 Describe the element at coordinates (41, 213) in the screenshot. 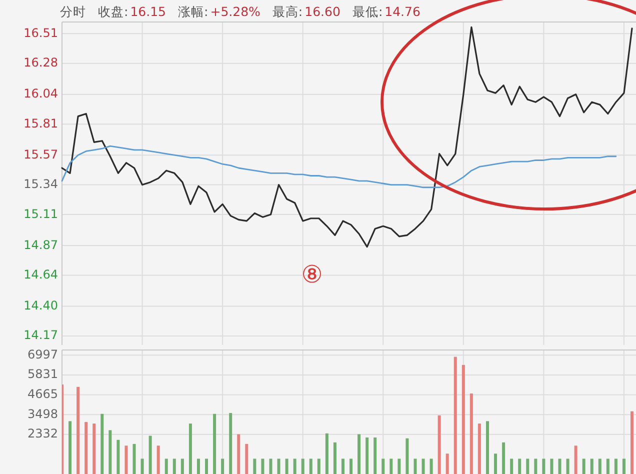

I see `y-tick-label: 15.11` at that location.